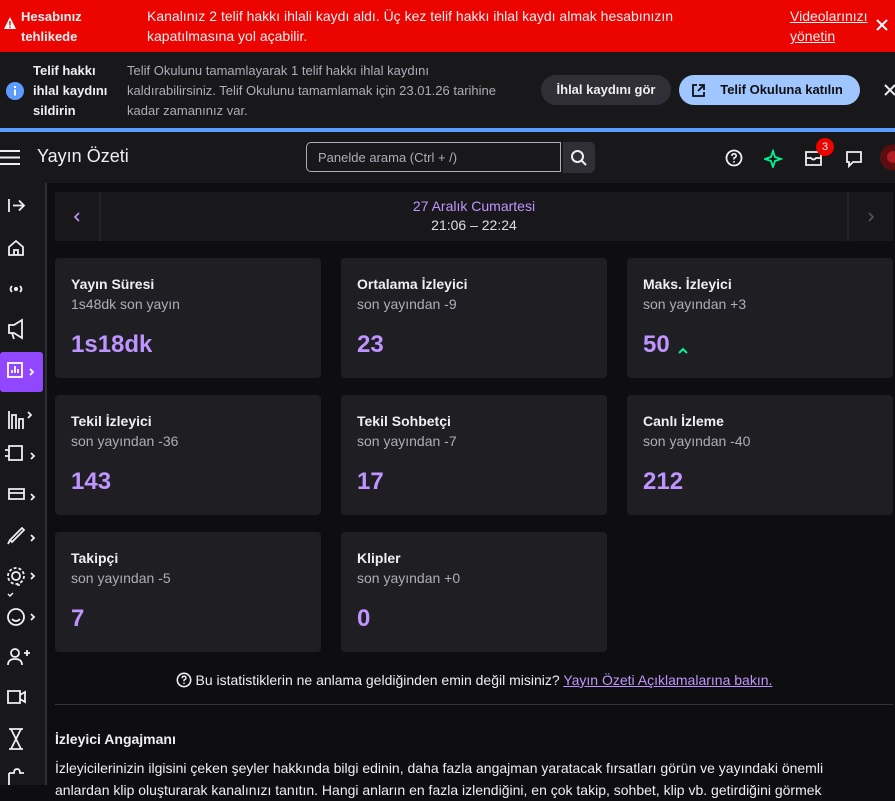  I want to click on stat-title: Takipçi, so click(95, 558).